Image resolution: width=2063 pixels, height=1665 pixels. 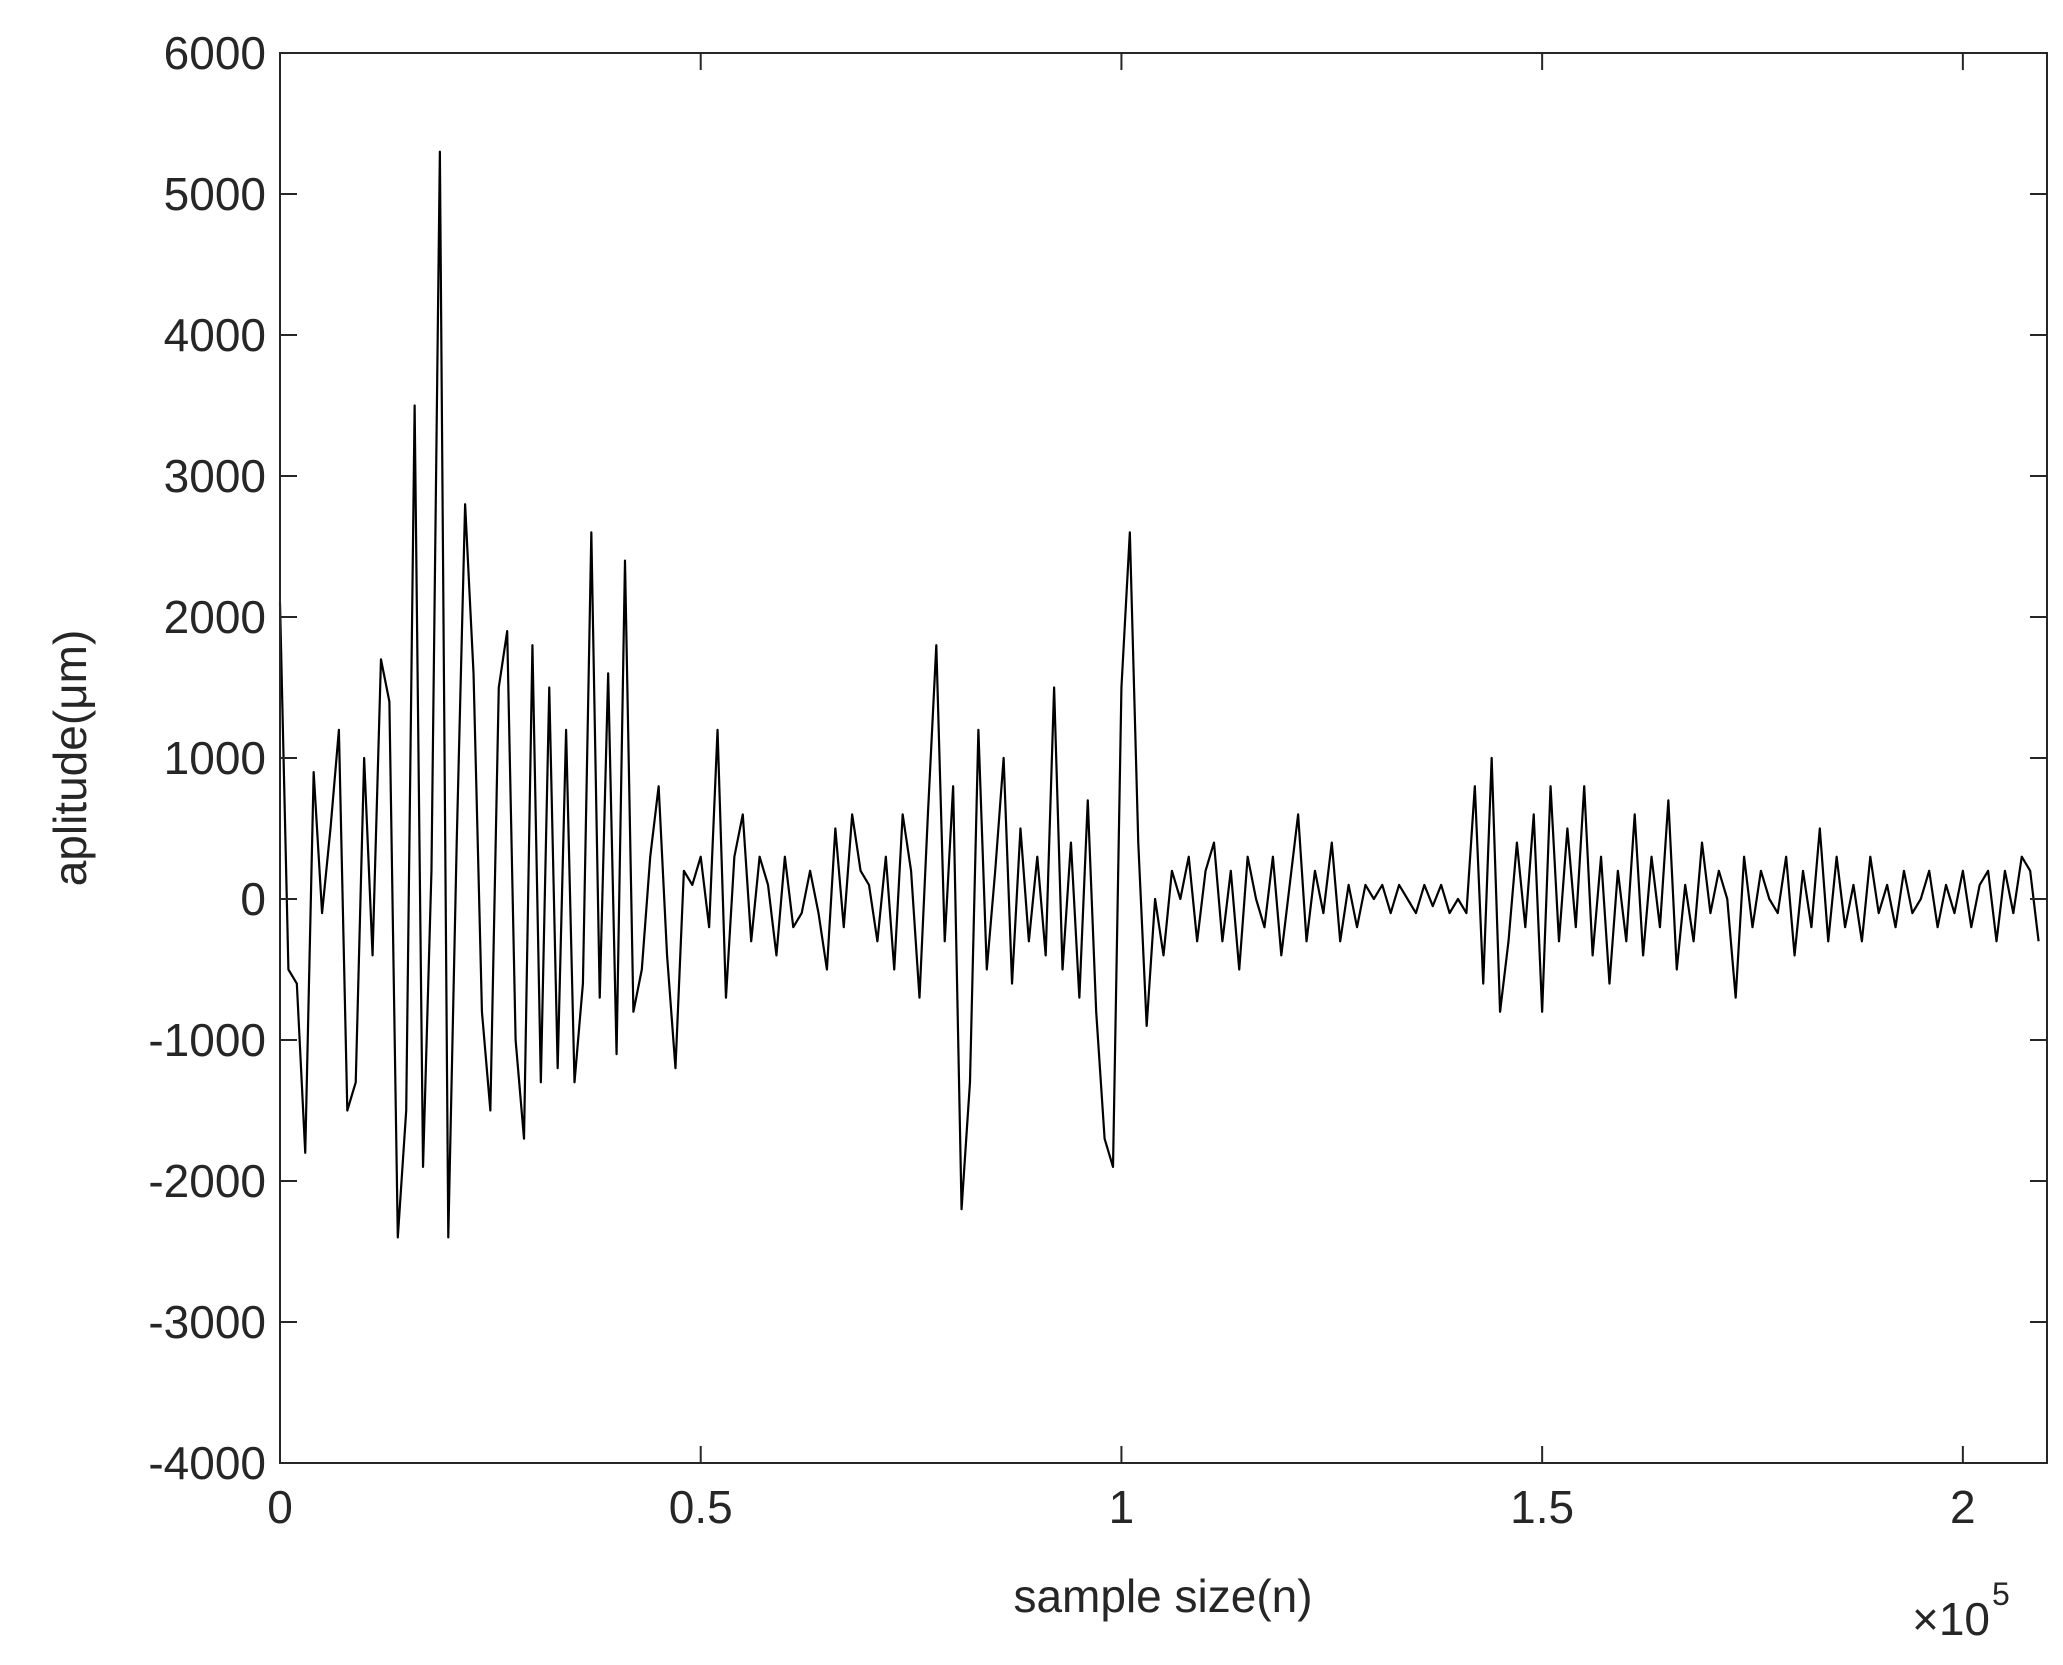 I want to click on y-tick-label: -1000, so click(x=207, y=1040).